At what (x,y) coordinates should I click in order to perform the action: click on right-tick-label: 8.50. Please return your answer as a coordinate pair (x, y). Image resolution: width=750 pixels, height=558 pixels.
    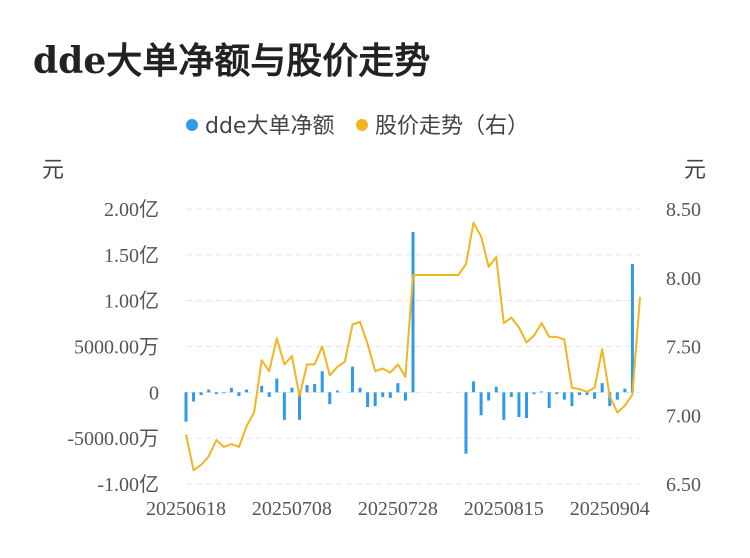
    Looking at the image, I should click on (683, 210).